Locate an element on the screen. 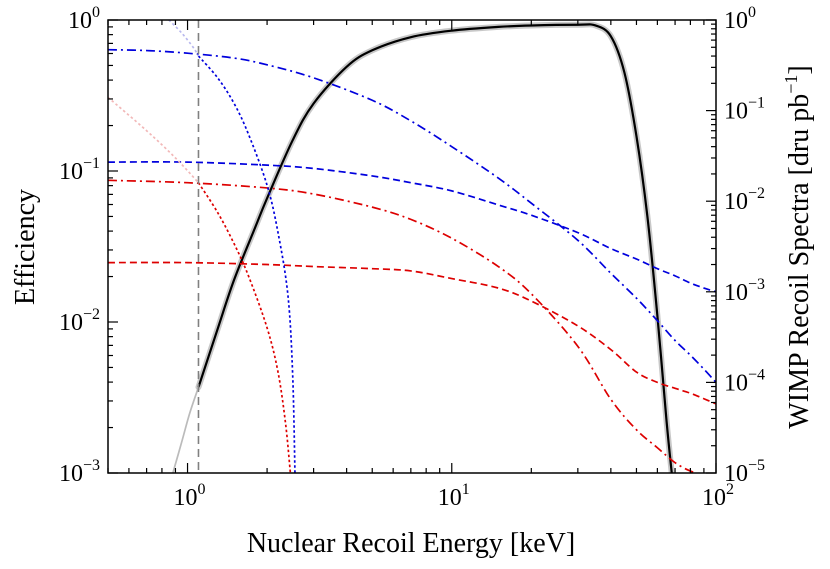  left-y-tick-label: 10⁻² is located at coordinates (79, 321).